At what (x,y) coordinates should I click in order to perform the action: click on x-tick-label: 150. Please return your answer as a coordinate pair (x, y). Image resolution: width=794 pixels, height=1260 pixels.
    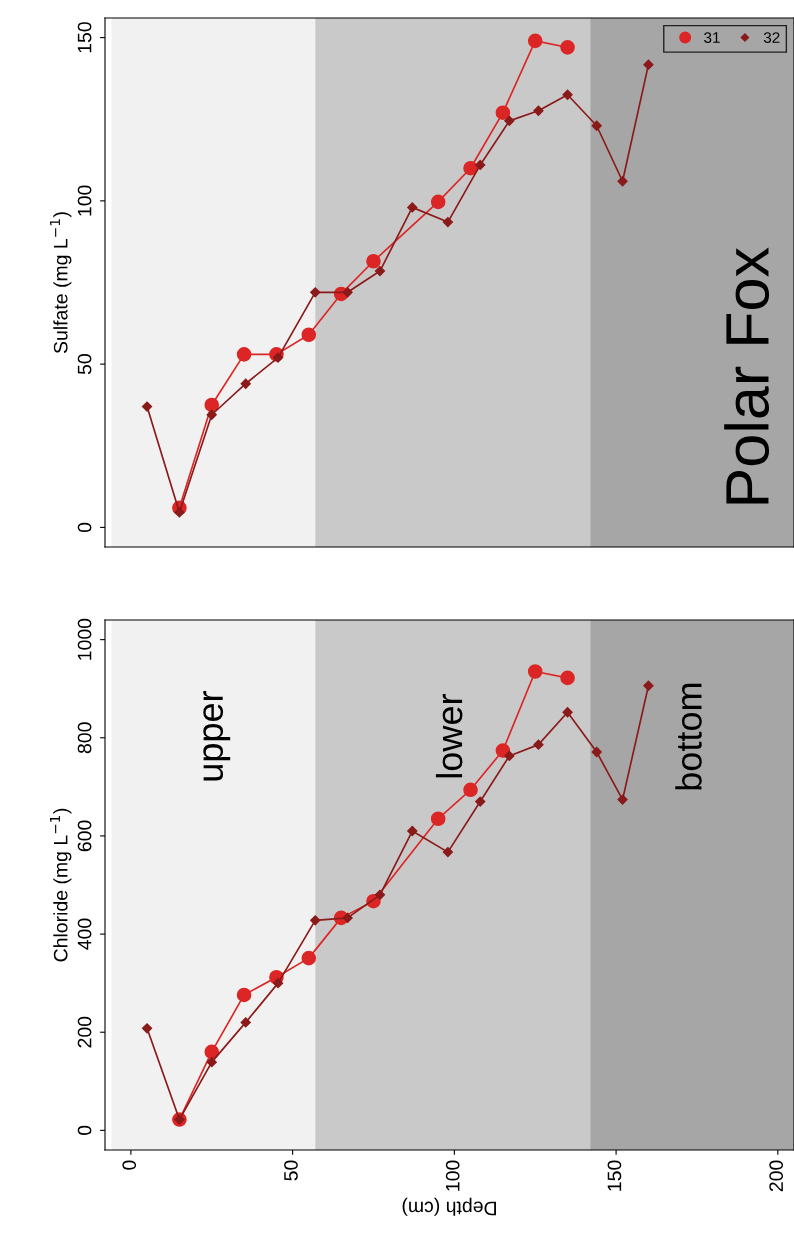
    Looking at the image, I should click on (614, 1175).